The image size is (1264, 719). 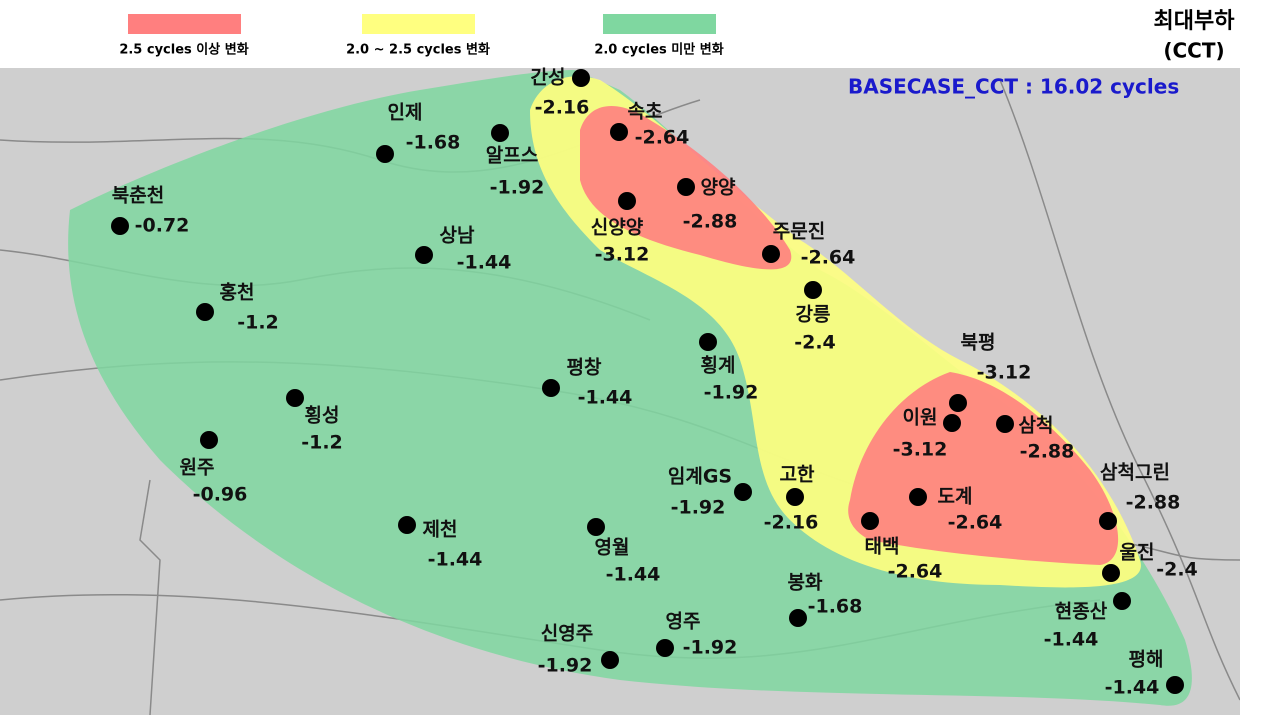 I want to click on station-value: -0.96, so click(x=220, y=495).